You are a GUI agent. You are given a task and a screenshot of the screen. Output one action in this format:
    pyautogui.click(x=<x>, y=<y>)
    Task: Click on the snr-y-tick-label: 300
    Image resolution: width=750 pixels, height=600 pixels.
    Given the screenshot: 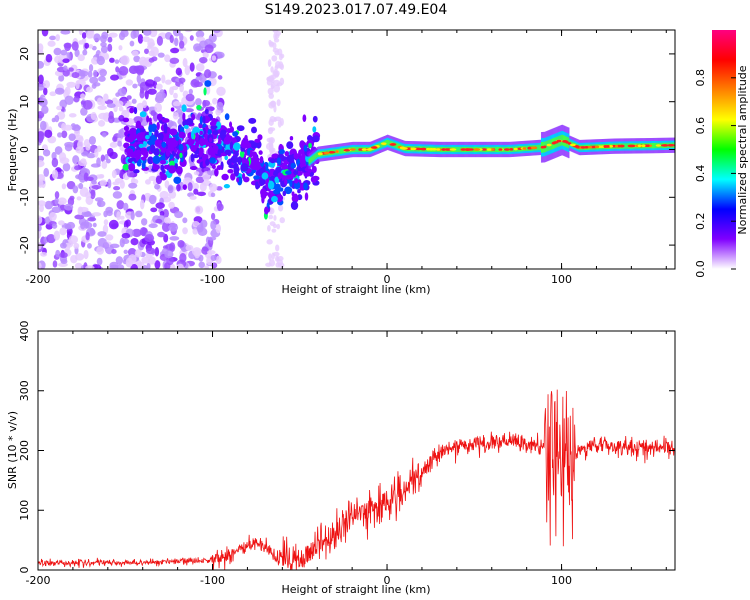 What is the action you would take?
    pyautogui.click(x=24, y=390)
    